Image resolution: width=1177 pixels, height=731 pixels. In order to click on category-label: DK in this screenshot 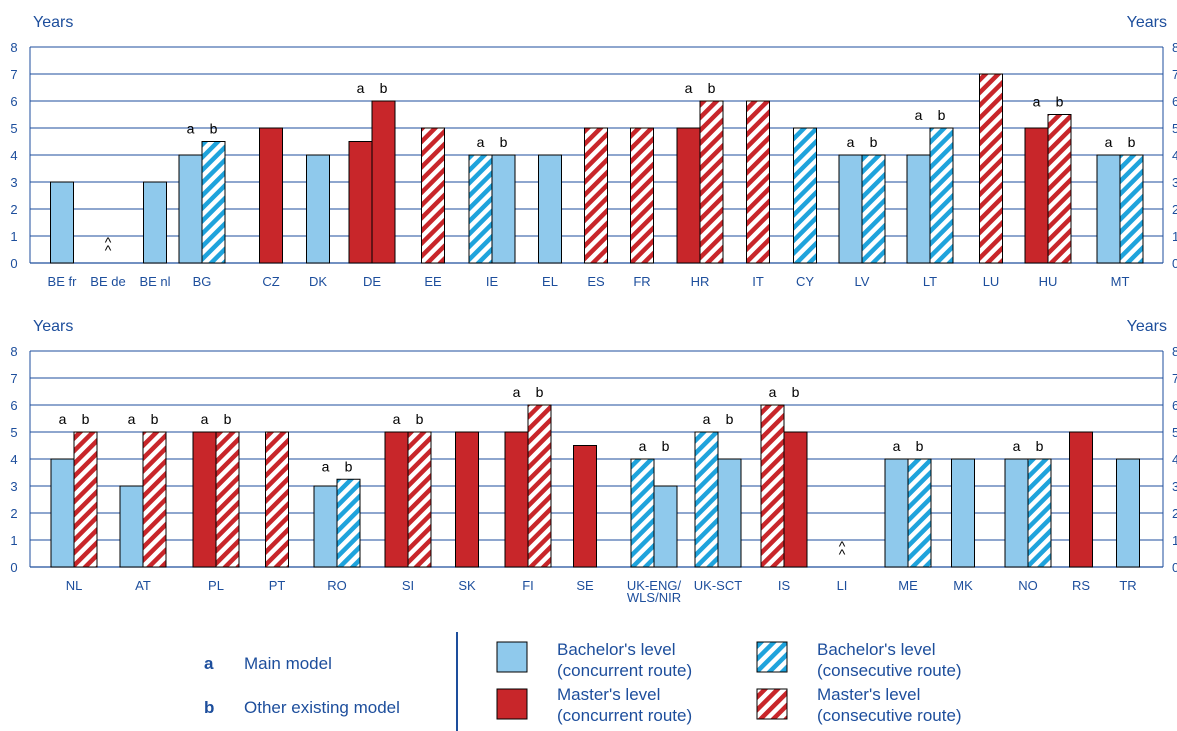, I will do `click(318, 281)`.